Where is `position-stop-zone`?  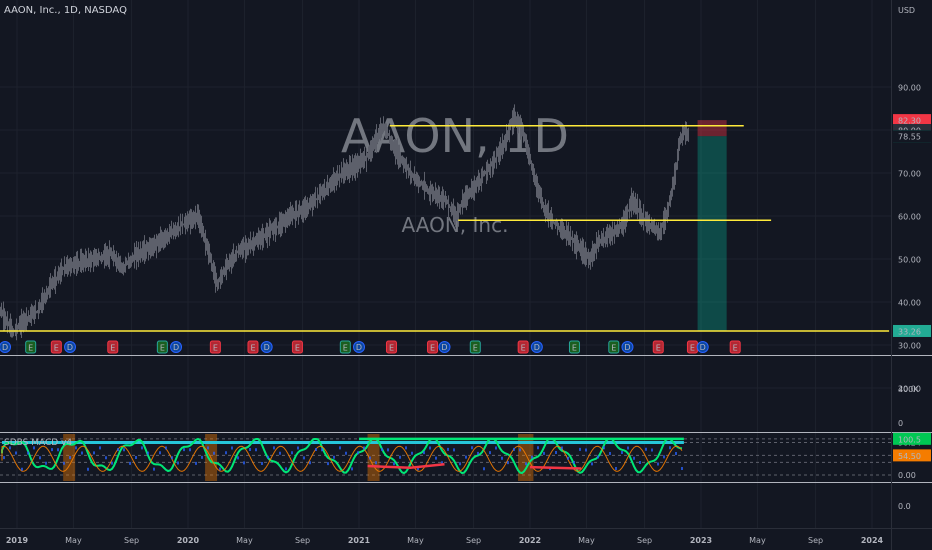
position-stop-zone is located at coordinates (712, 128).